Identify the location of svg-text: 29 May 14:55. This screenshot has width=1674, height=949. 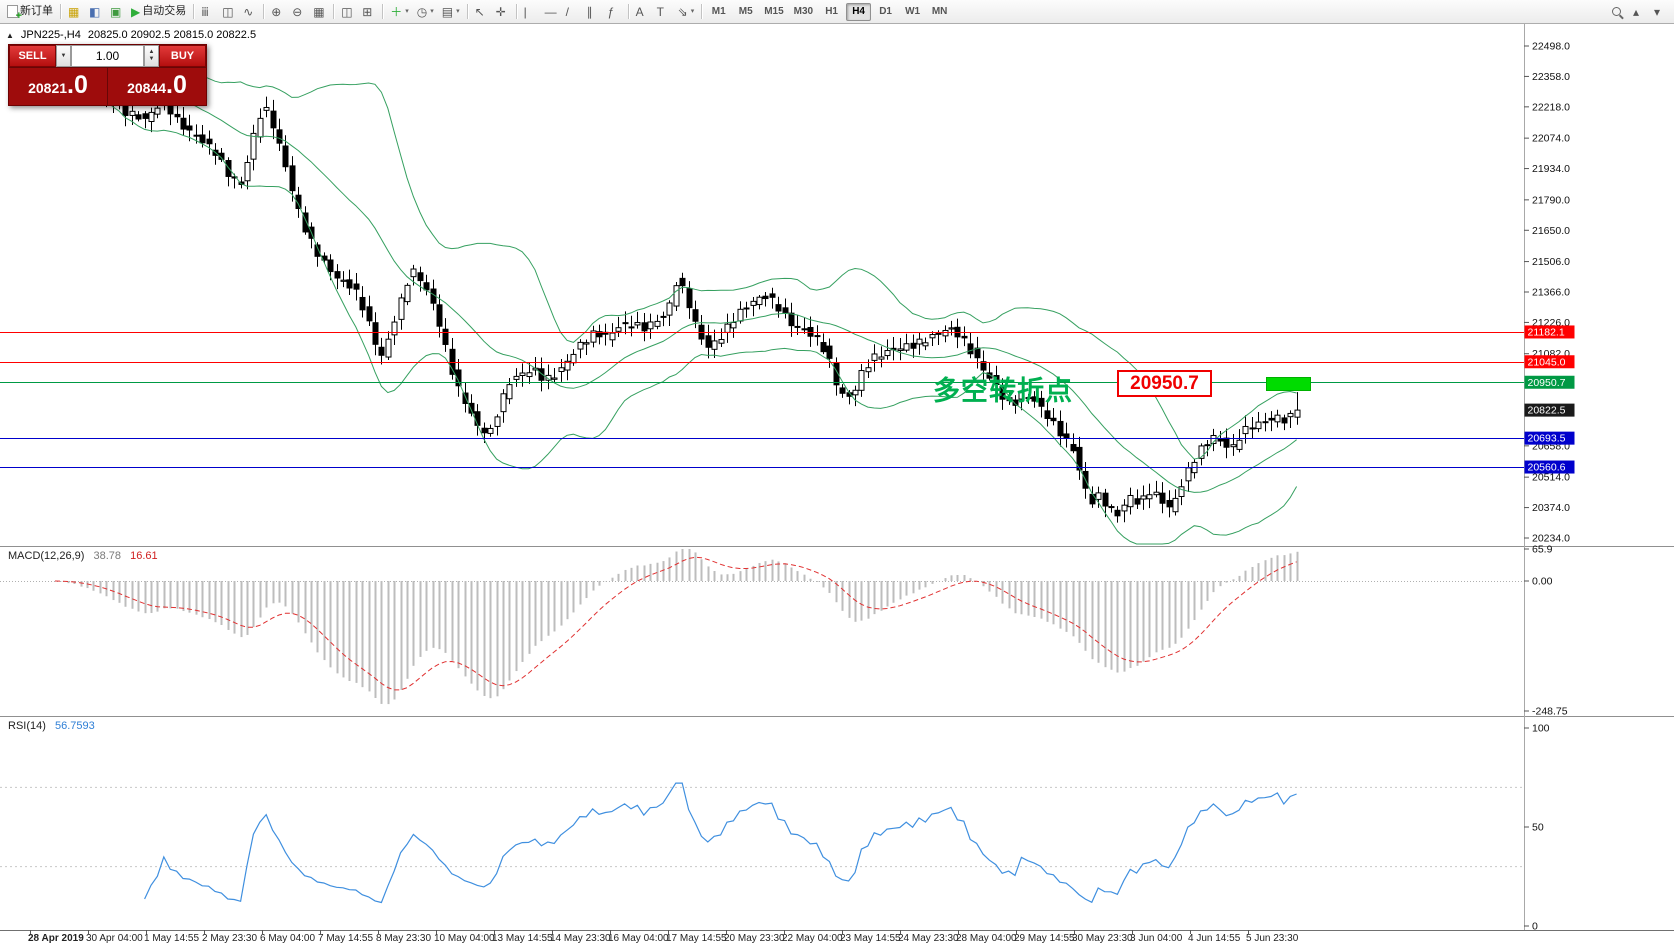
(1044, 938).